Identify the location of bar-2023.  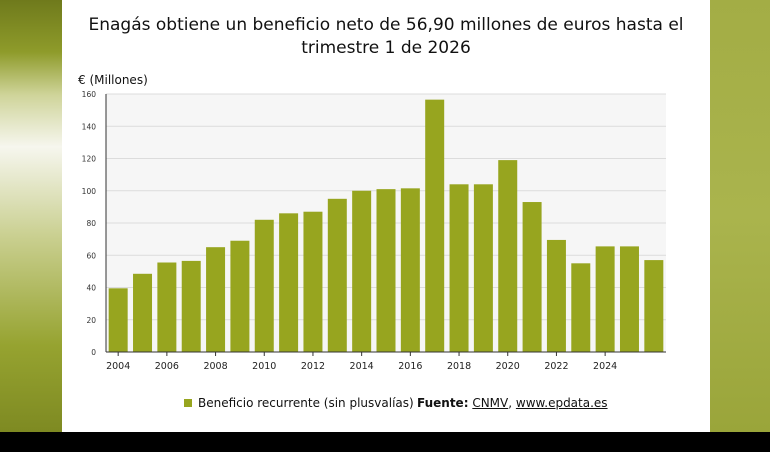
(581, 307).